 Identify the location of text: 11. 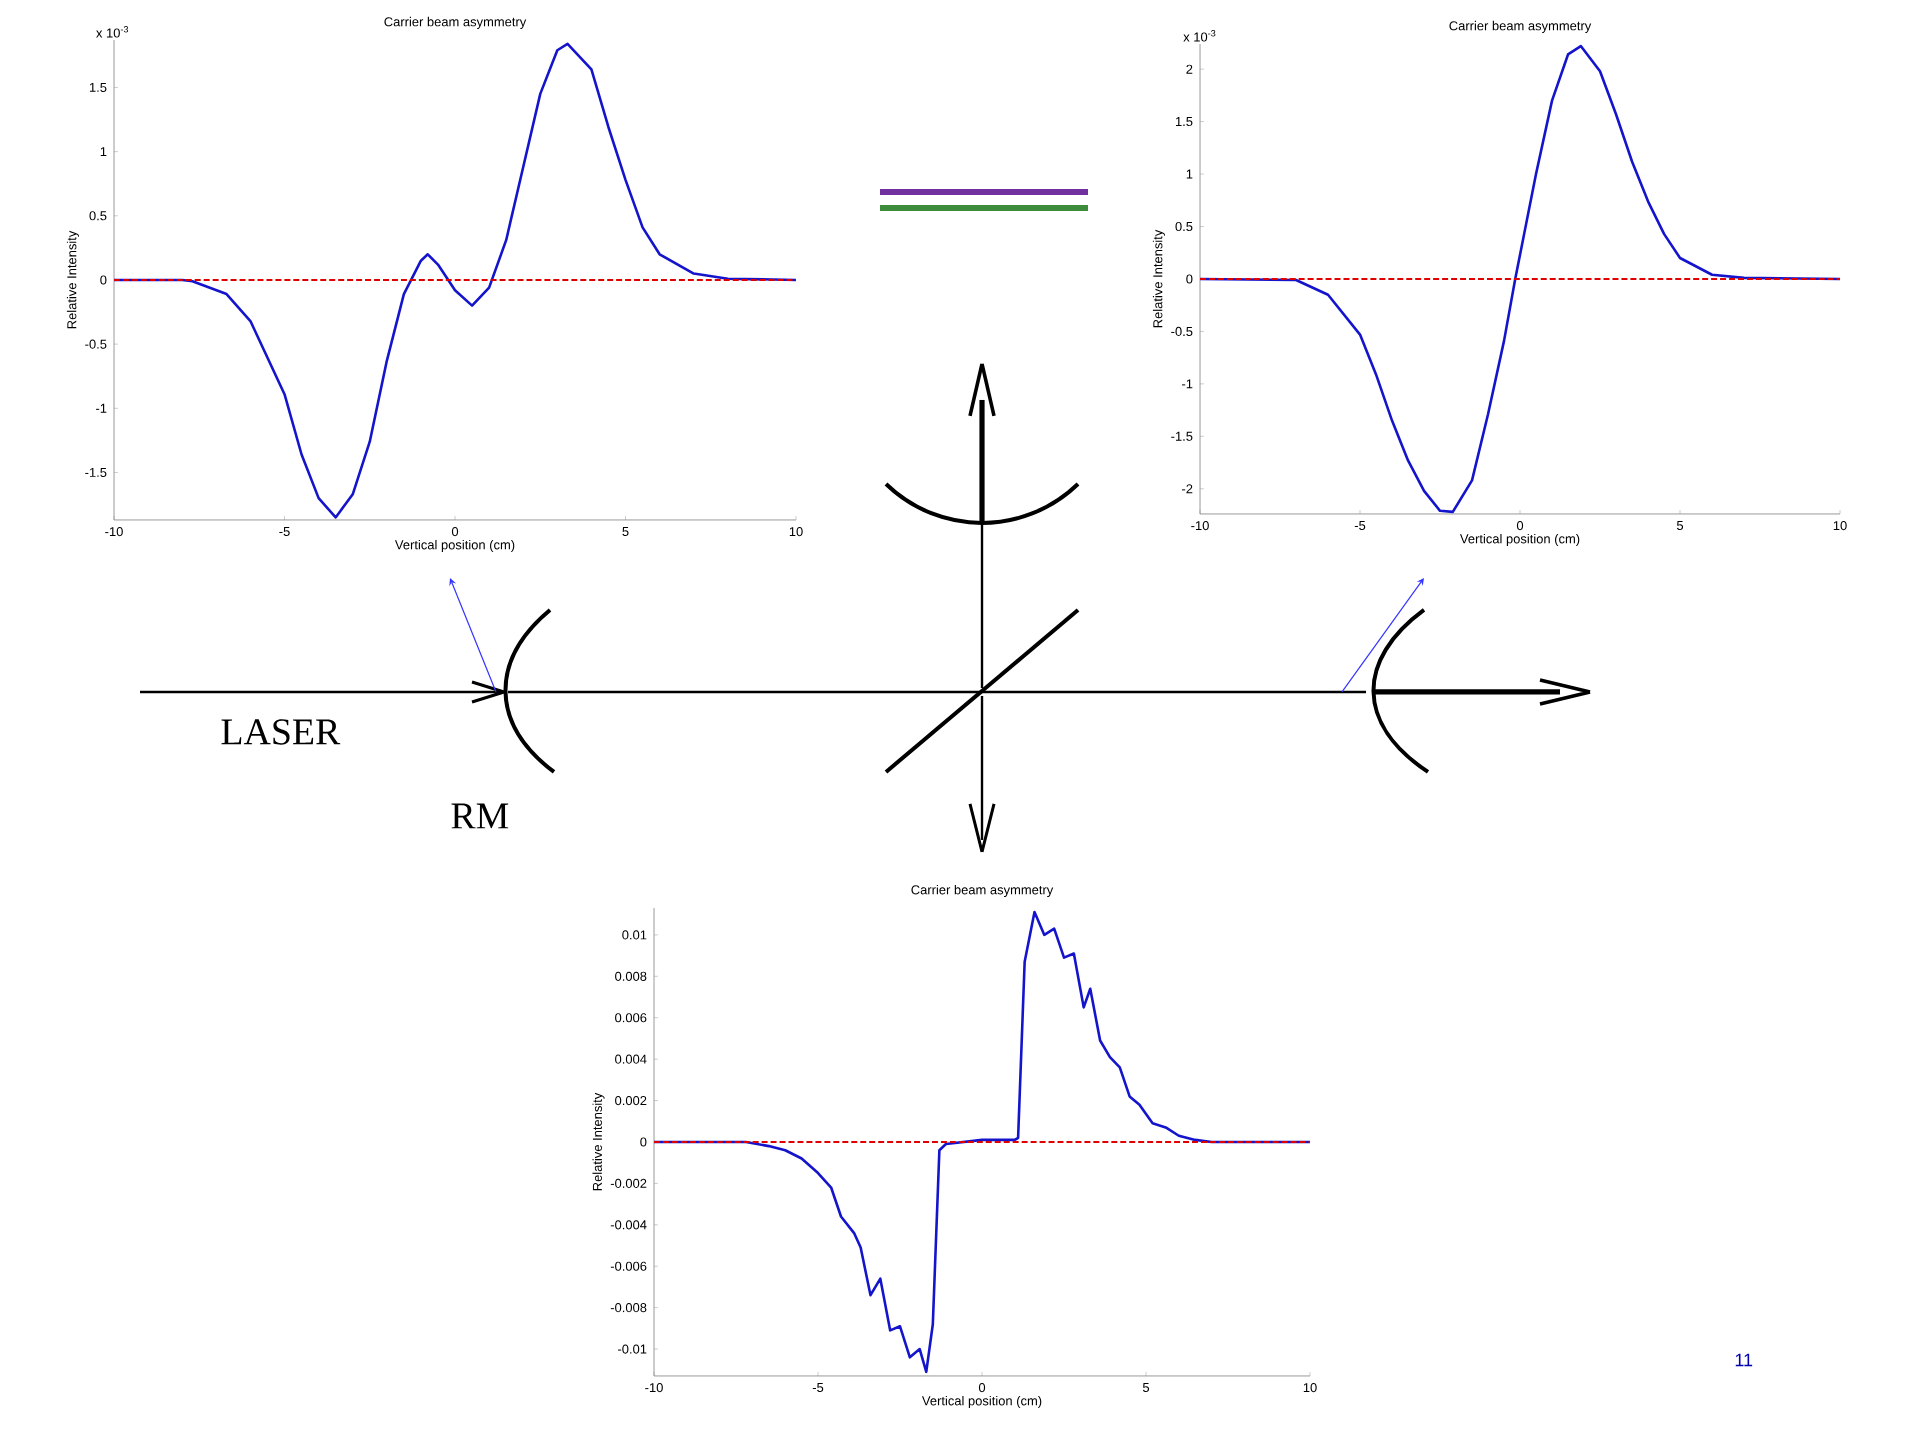
(1744, 1360).